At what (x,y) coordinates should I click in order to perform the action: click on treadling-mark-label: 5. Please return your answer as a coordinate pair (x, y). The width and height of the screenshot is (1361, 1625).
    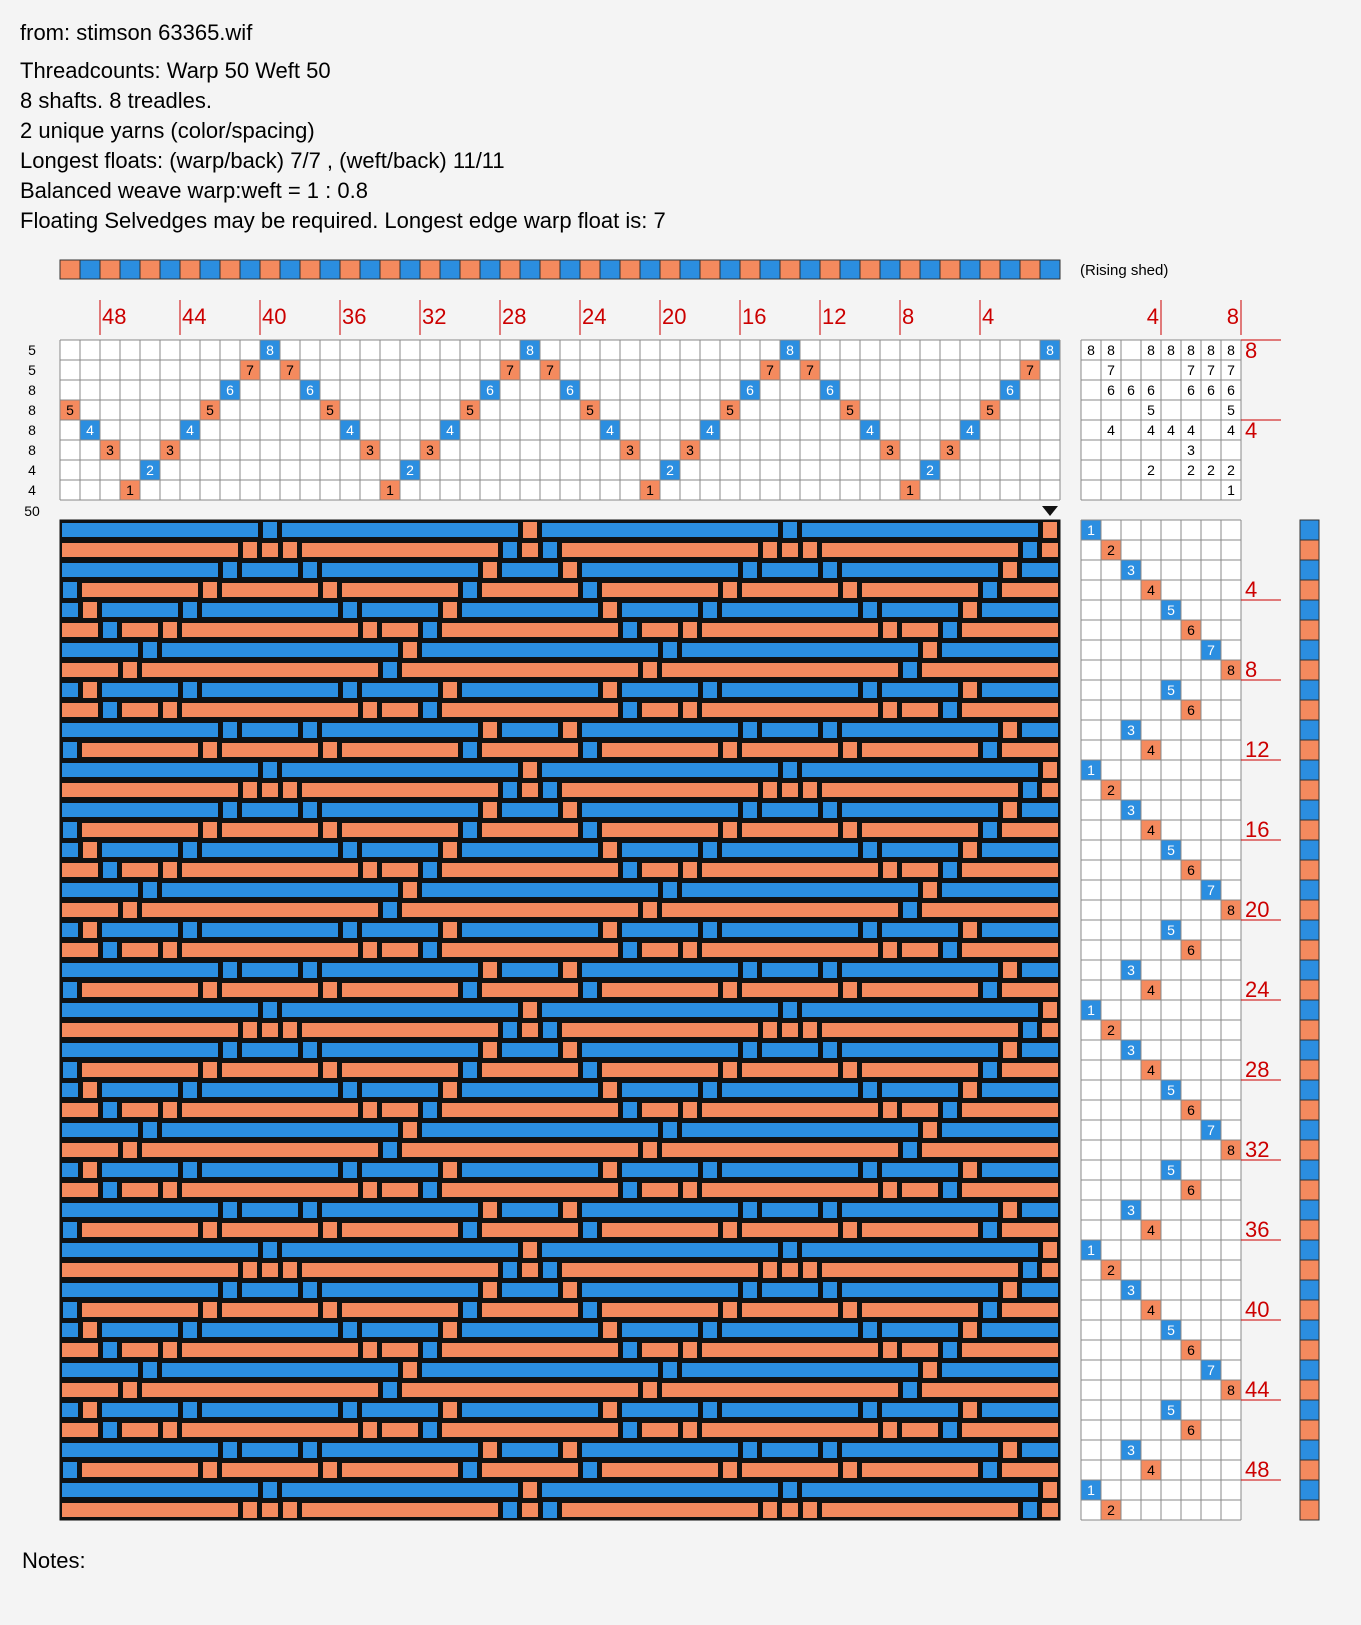
    Looking at the image, I should click on (1171, 1170).